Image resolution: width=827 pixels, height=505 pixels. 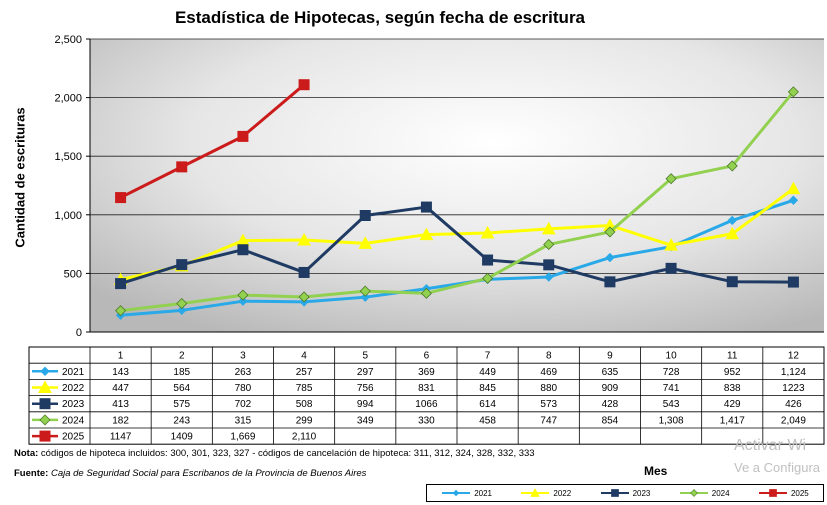 What do you see at coordinates (365, 356) in the screenshot?
I see `x-category-label: 5` at bounding box center [365, 356].